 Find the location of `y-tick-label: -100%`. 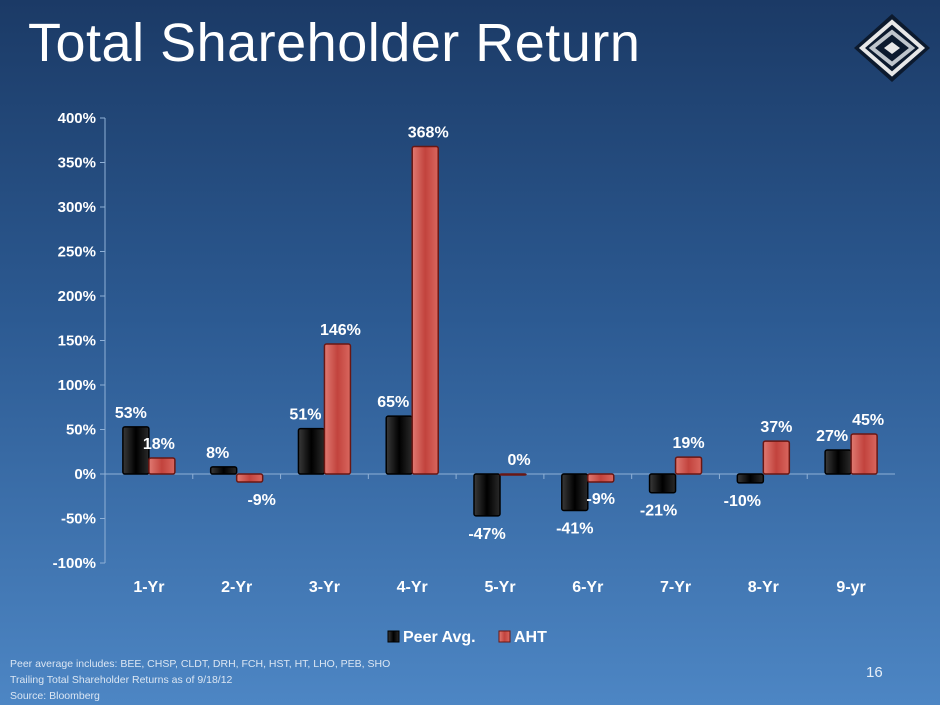

y-tick-label: -100% is located at coordinates (74, 563).